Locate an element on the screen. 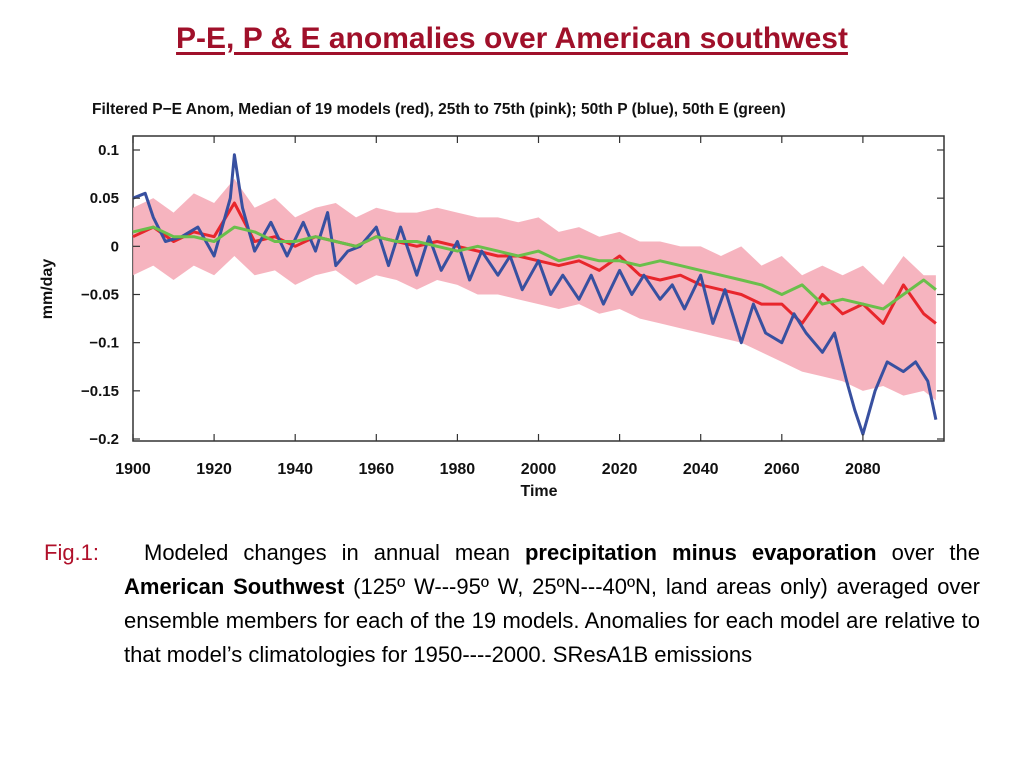 The width and height of the screenshot is (1024, 768). y-tick-label: 0 is located at coordinates (115, 246).